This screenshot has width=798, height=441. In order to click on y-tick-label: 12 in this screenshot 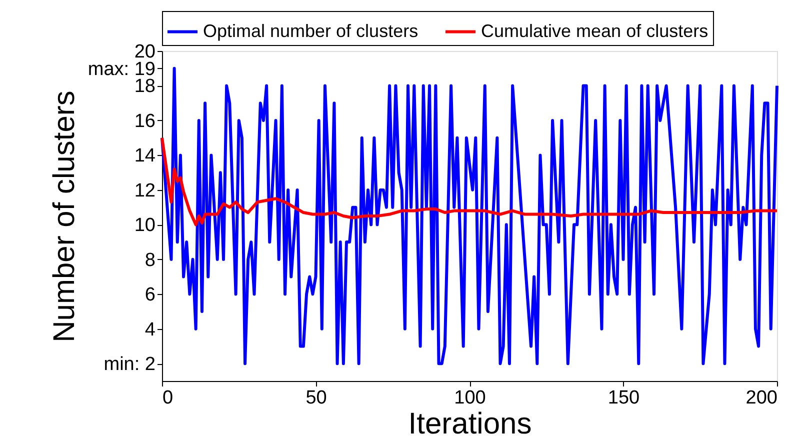, I will do `click(145, 191)`.